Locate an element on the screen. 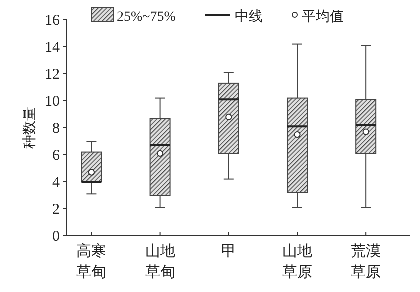 The width and height of the screenshot is (420, 292). x-tick-label: 山地草甸 is located at coordinates (160, 262).